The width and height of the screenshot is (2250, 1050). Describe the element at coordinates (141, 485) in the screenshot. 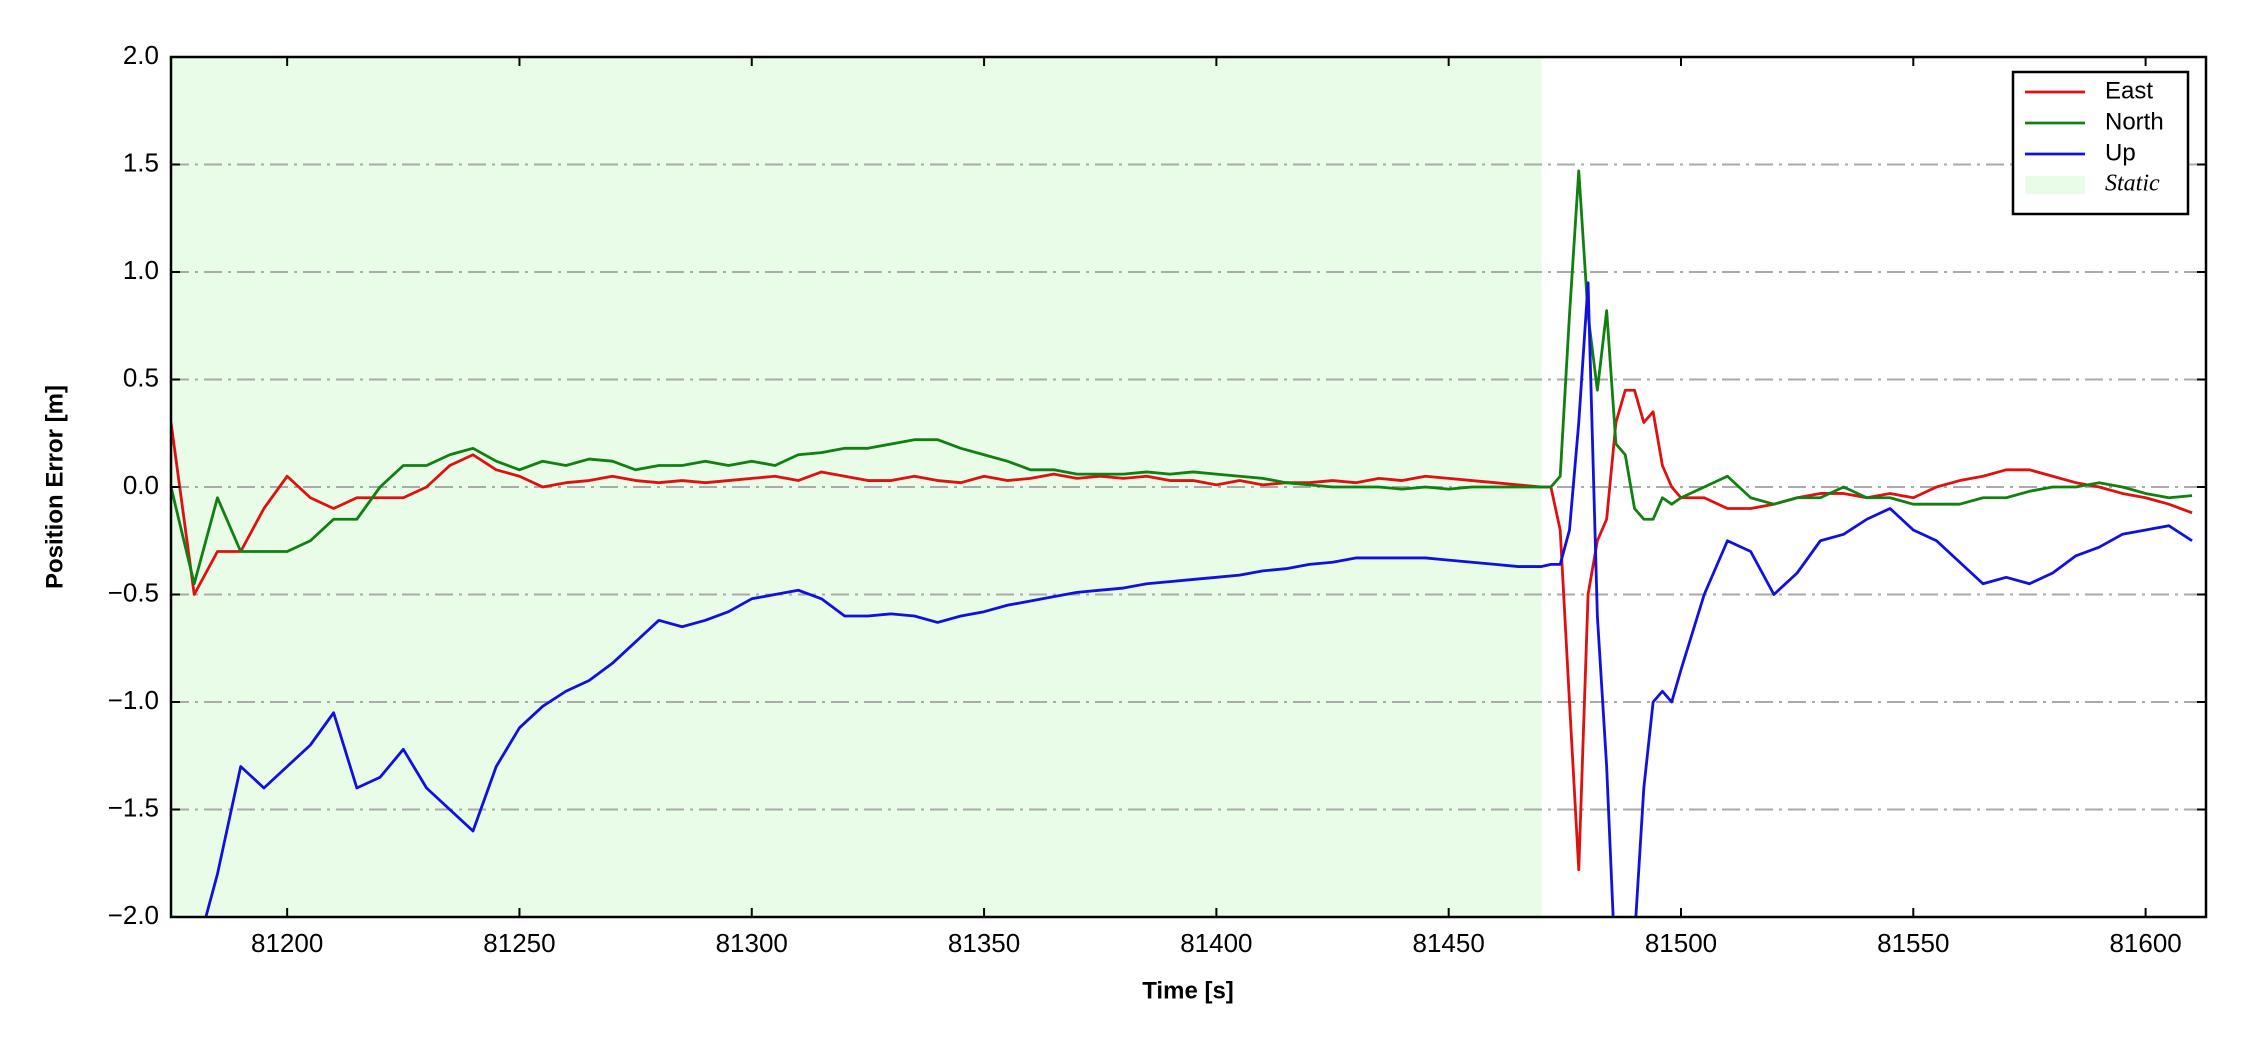

I see `y-tick-label: 0.0` at that location.